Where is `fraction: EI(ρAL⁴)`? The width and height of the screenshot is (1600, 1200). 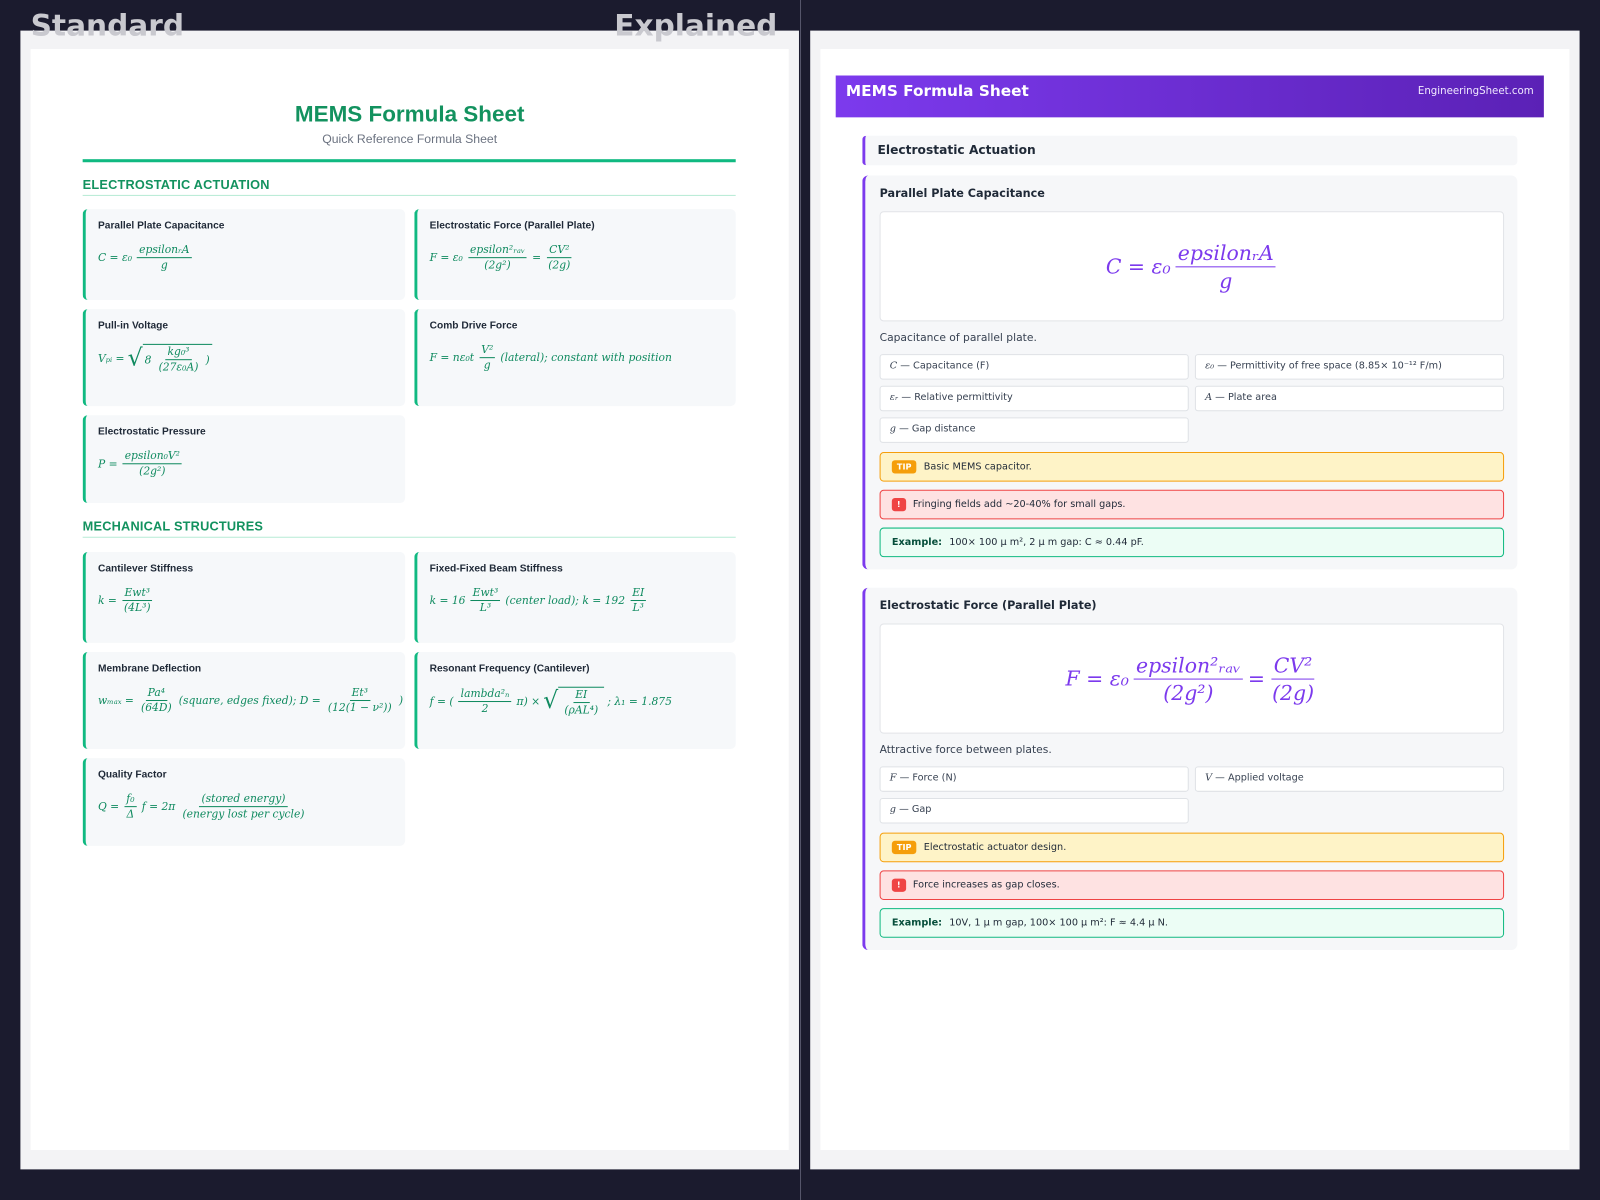 fraction: EI(ρAL⁴) is located at coordinates (581, 703).